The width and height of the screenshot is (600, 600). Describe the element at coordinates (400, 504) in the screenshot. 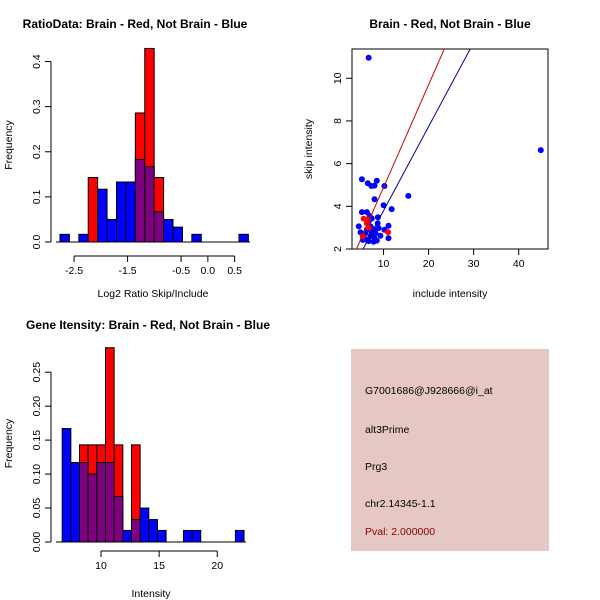

I see `location: chr2.14345-1.1` at that location.